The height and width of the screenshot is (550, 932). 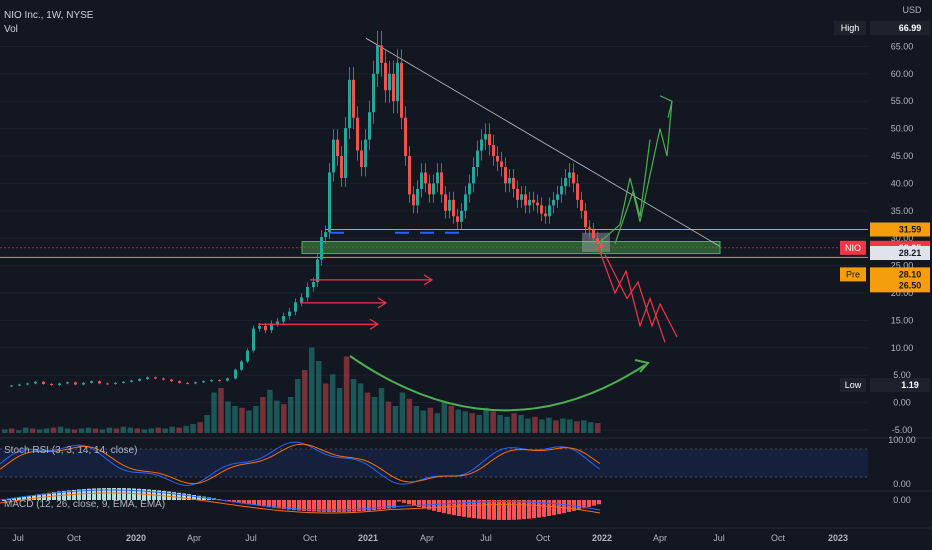 I want to click on volume-curve-arrowhead, so click(x=642, y=366).